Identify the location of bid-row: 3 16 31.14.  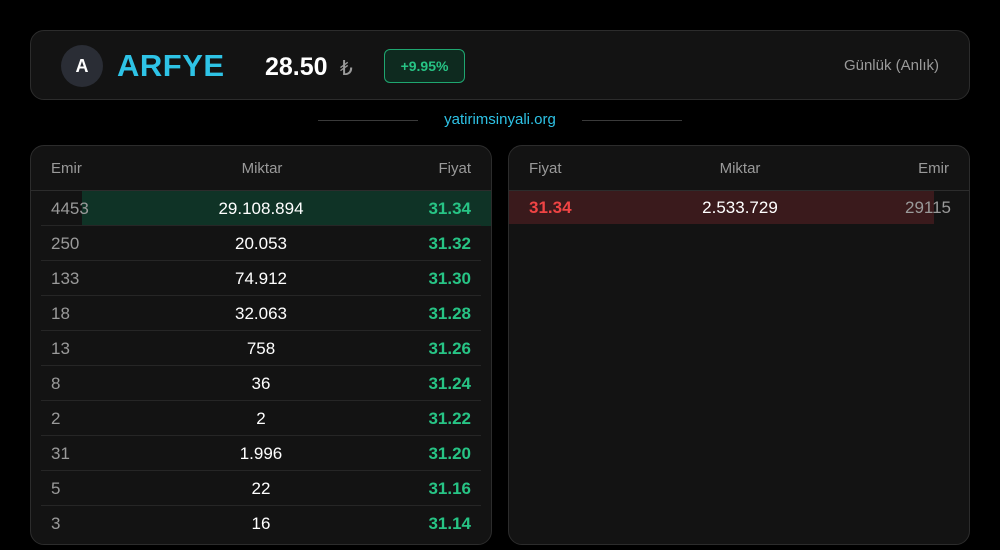
(261, 523).